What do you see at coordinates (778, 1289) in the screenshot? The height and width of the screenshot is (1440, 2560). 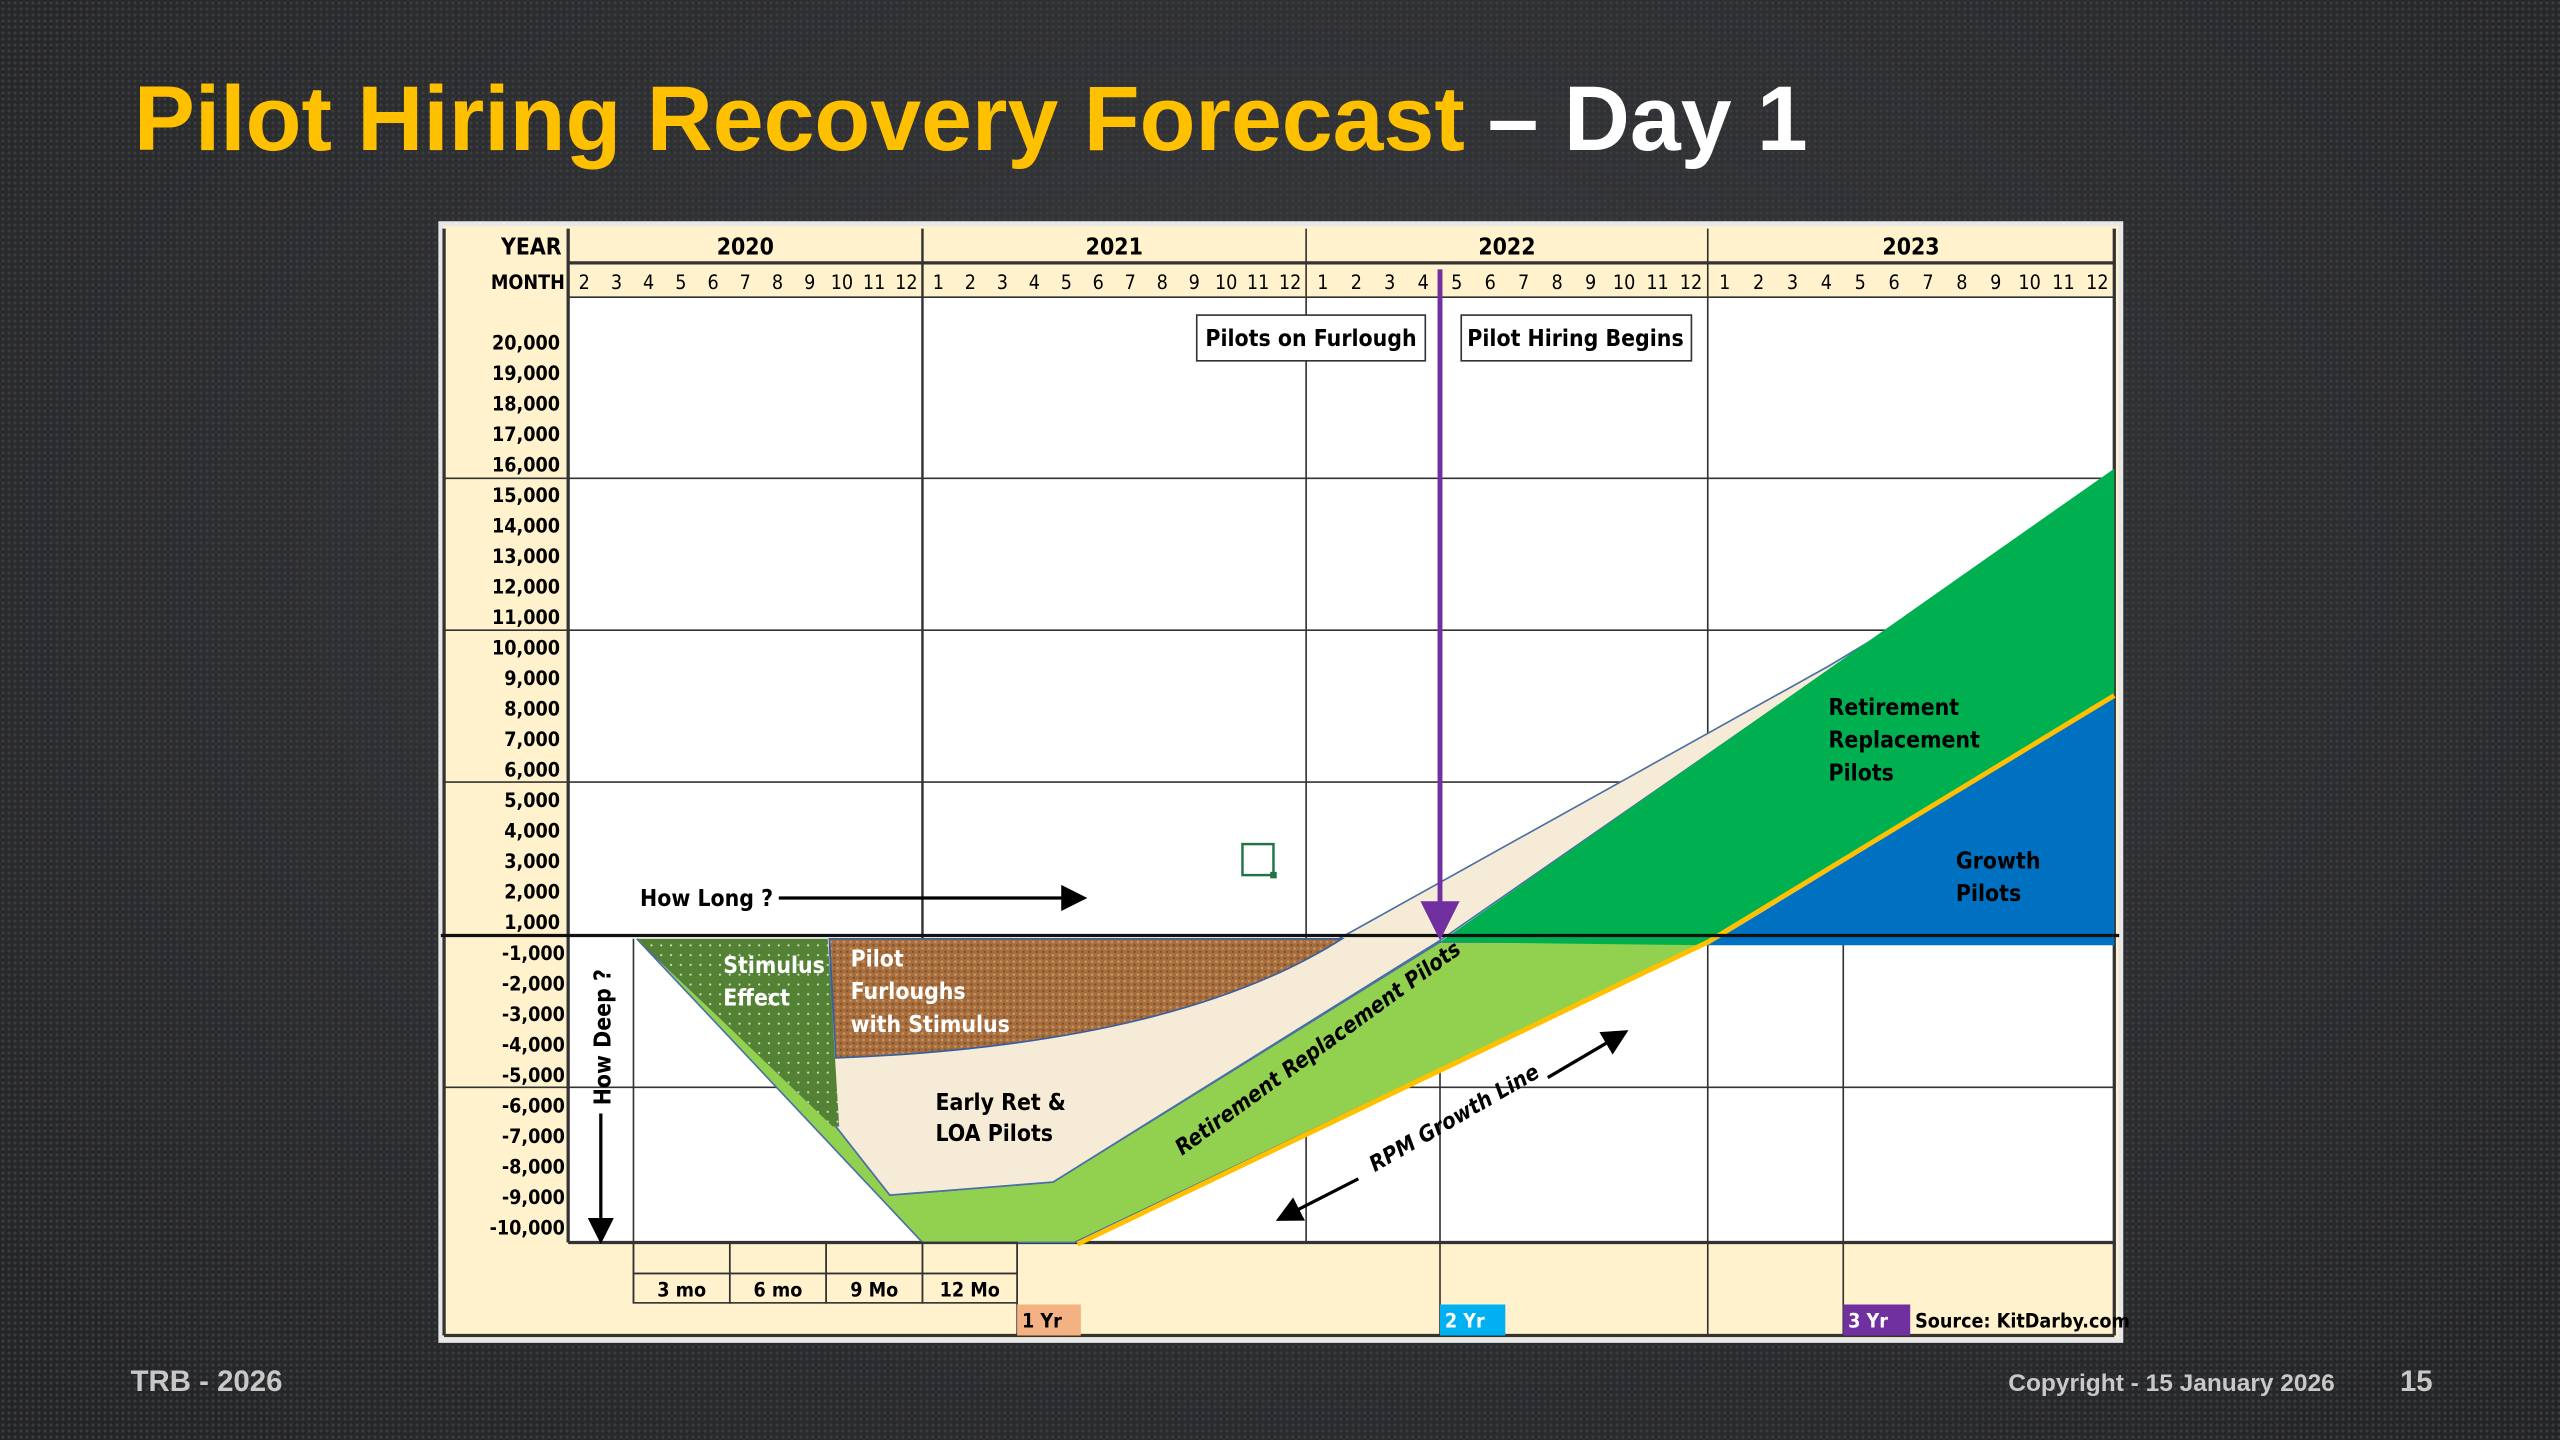 I see `duration-label: 6 mo` at bounding box center [778, 1289].